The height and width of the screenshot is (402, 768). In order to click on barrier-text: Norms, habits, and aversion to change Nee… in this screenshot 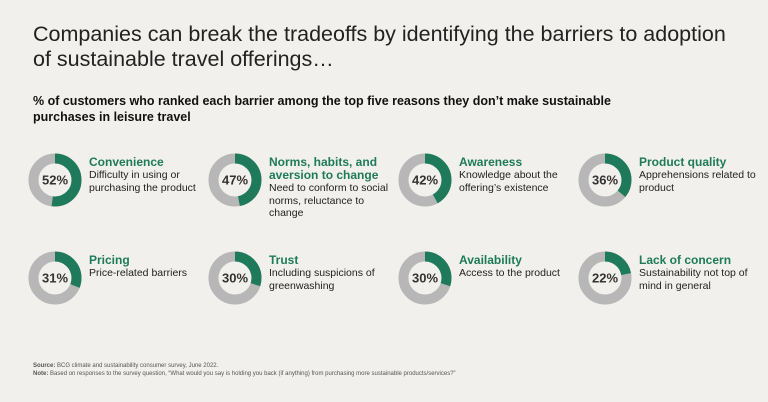, I will do `click(329, 188)`.